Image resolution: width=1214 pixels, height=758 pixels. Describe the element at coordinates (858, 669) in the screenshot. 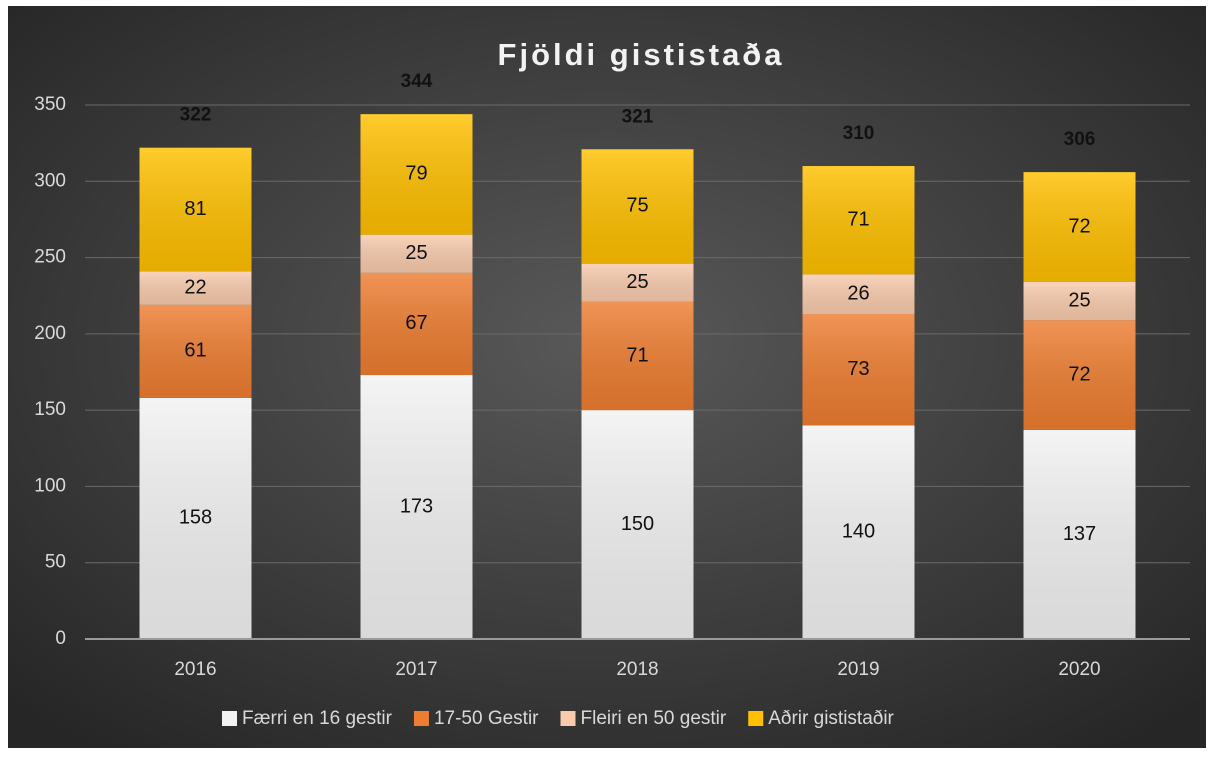

I see `x-tick-label: 2019` at that location.